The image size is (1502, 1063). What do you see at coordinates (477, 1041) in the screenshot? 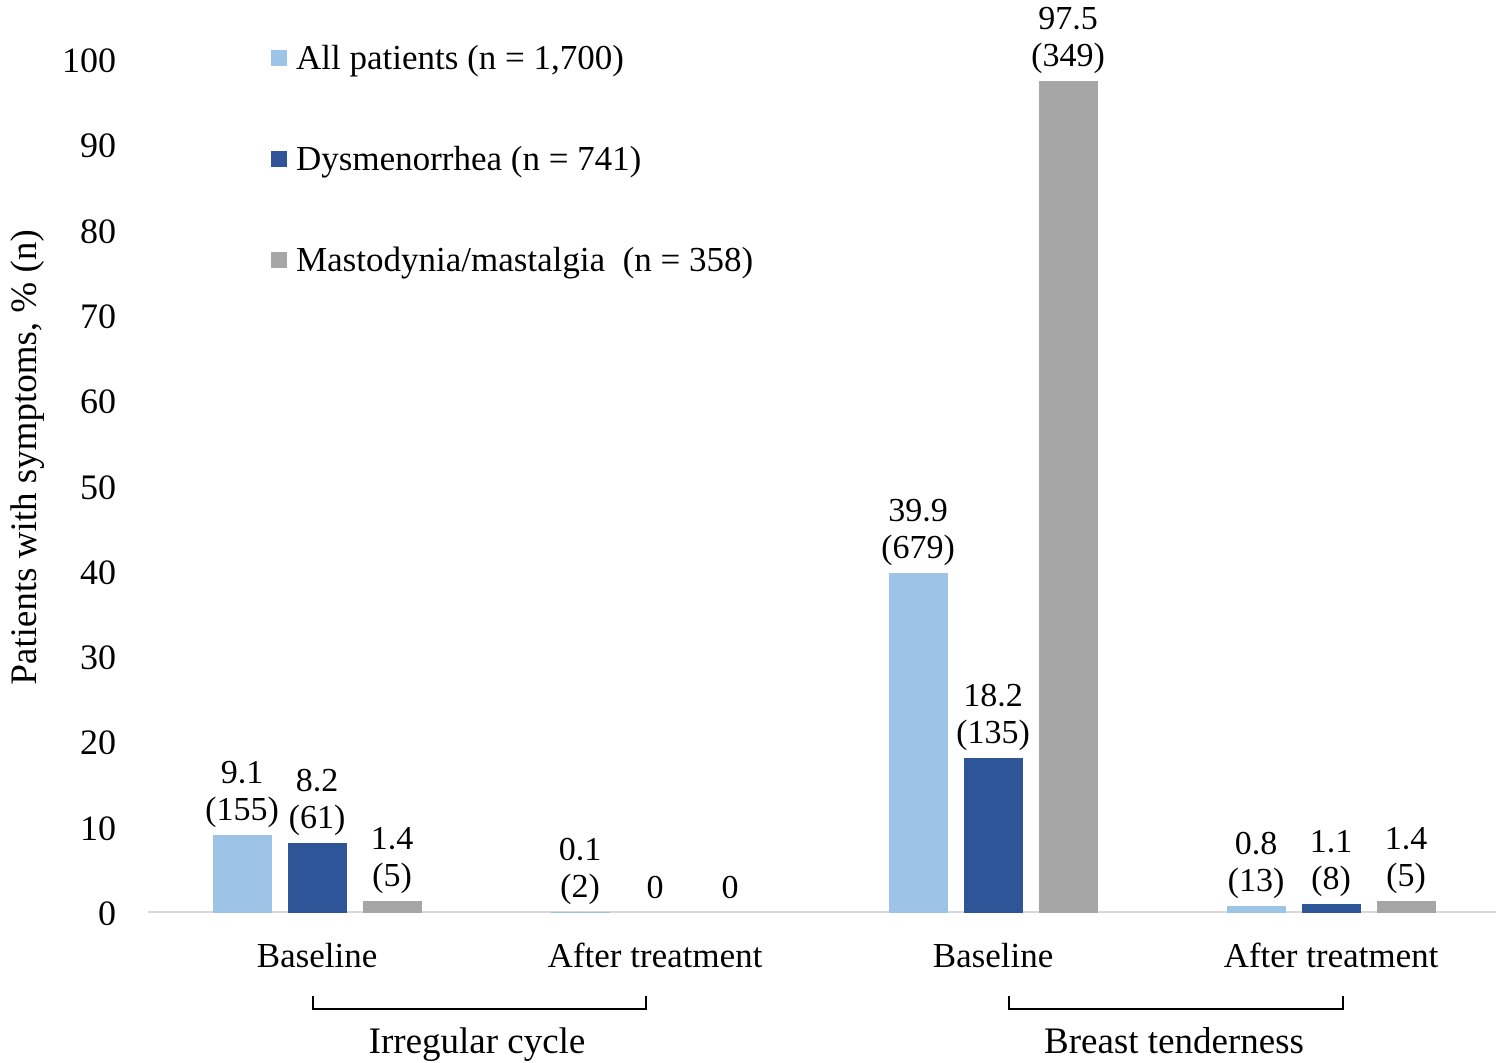
I see `group-label: Irregular cycle` at bounding box center [477, 1041].